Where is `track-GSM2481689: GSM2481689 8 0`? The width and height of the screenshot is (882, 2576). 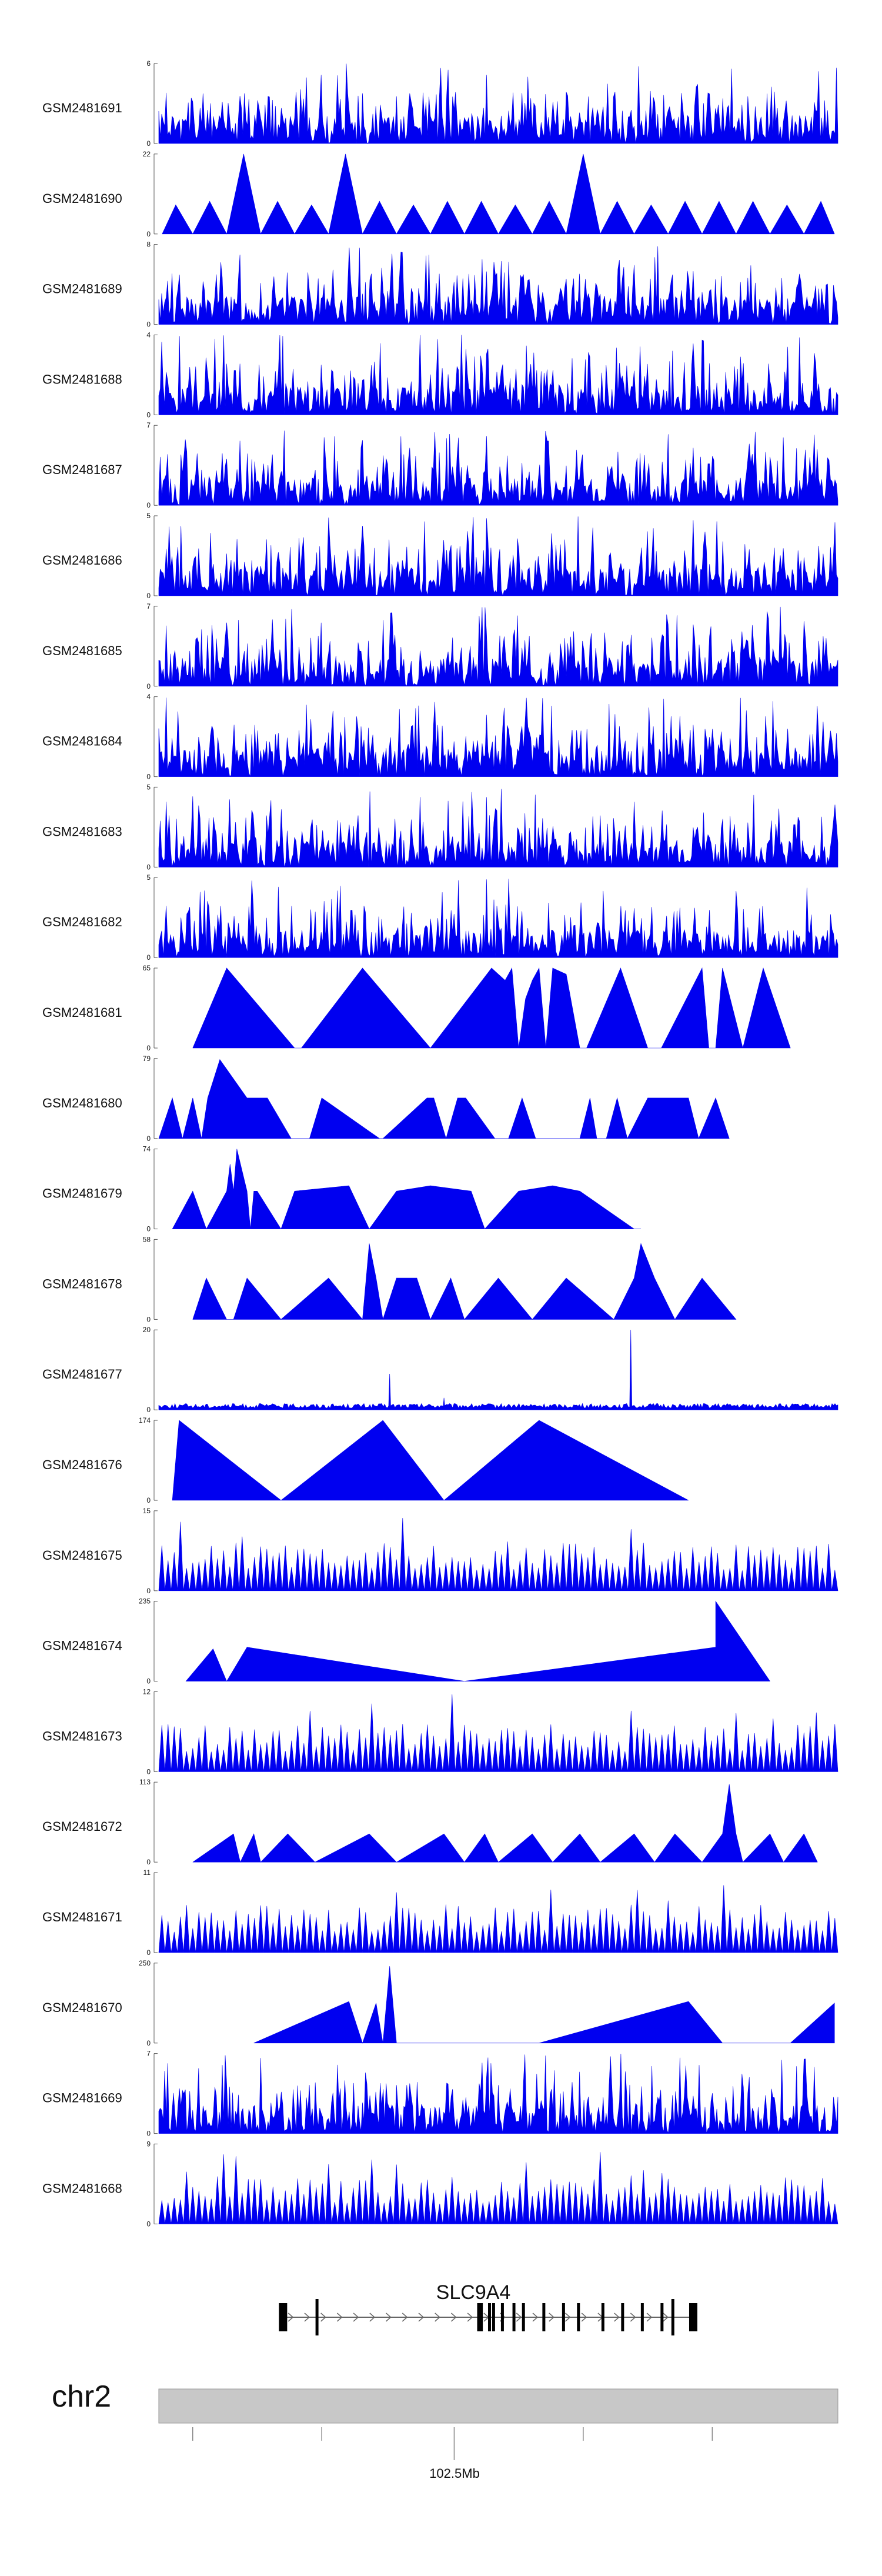 track-GSM2481689: GSM2481689 8 0 is located at coordinates (440, 285).